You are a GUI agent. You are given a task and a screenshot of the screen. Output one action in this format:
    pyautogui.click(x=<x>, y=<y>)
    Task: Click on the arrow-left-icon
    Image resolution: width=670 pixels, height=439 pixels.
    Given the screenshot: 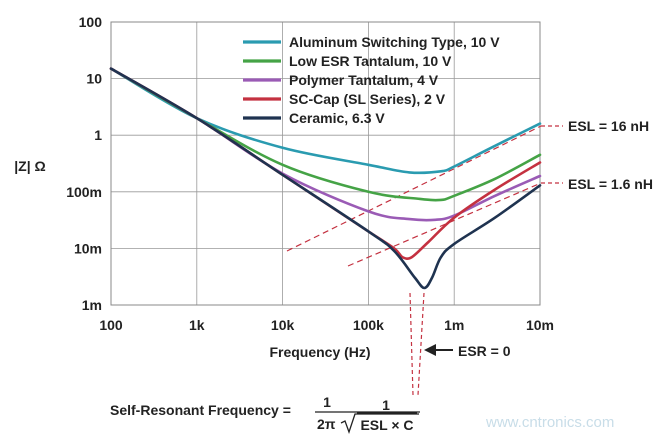 What is the action you would take?
    pyautogui.click(x=430, y=350)
    